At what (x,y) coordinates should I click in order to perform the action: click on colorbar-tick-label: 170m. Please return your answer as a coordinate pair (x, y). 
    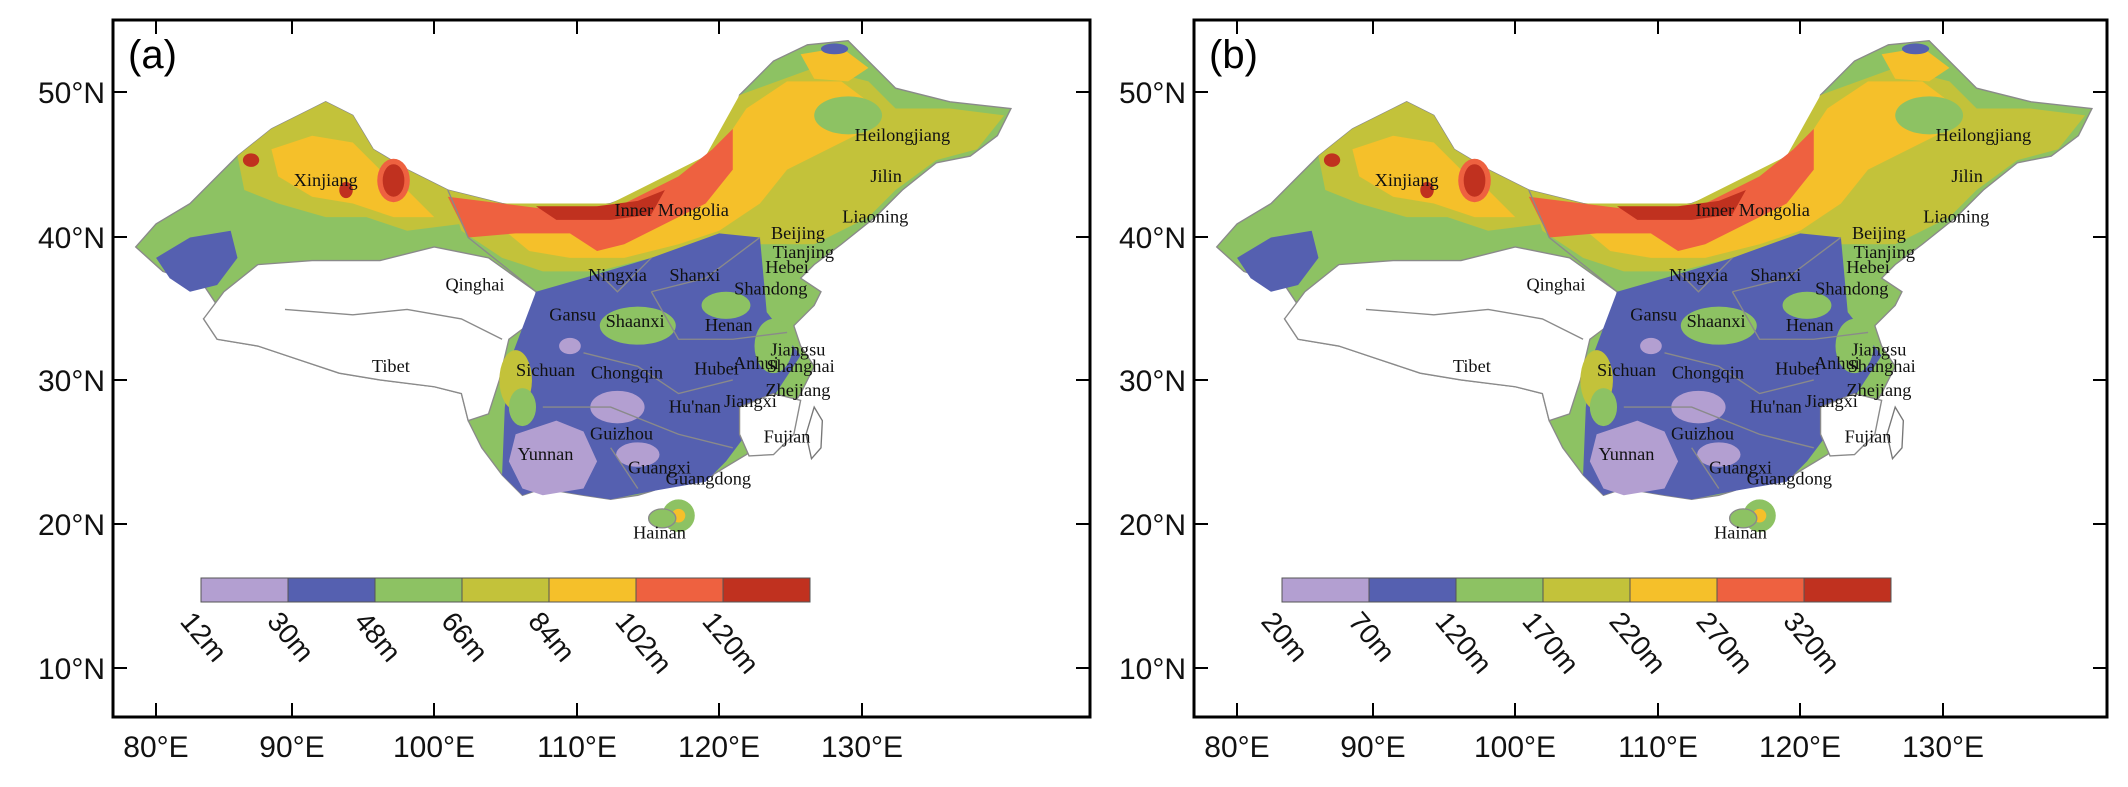
    Looking at the image, I should click on (1550, 643).